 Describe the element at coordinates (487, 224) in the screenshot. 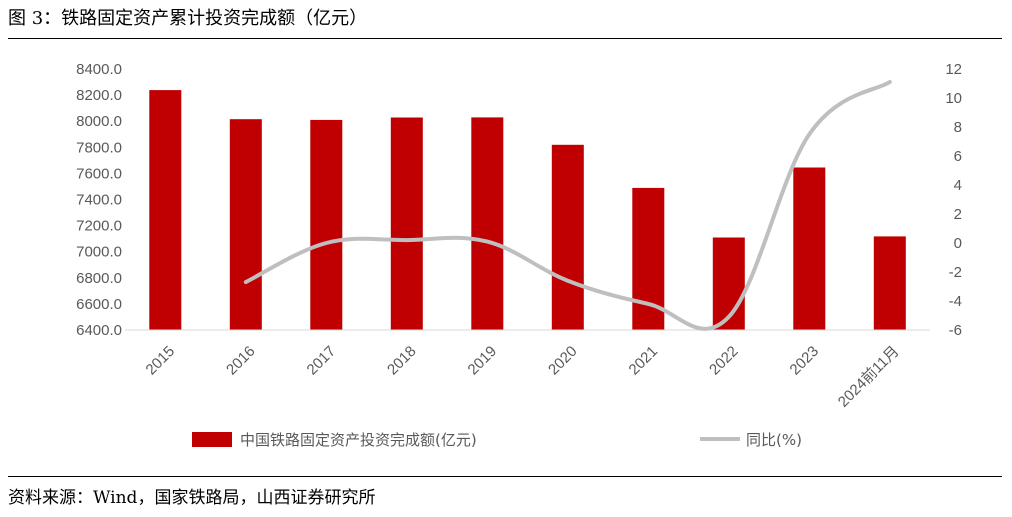

I see `bar-2019` at that location.